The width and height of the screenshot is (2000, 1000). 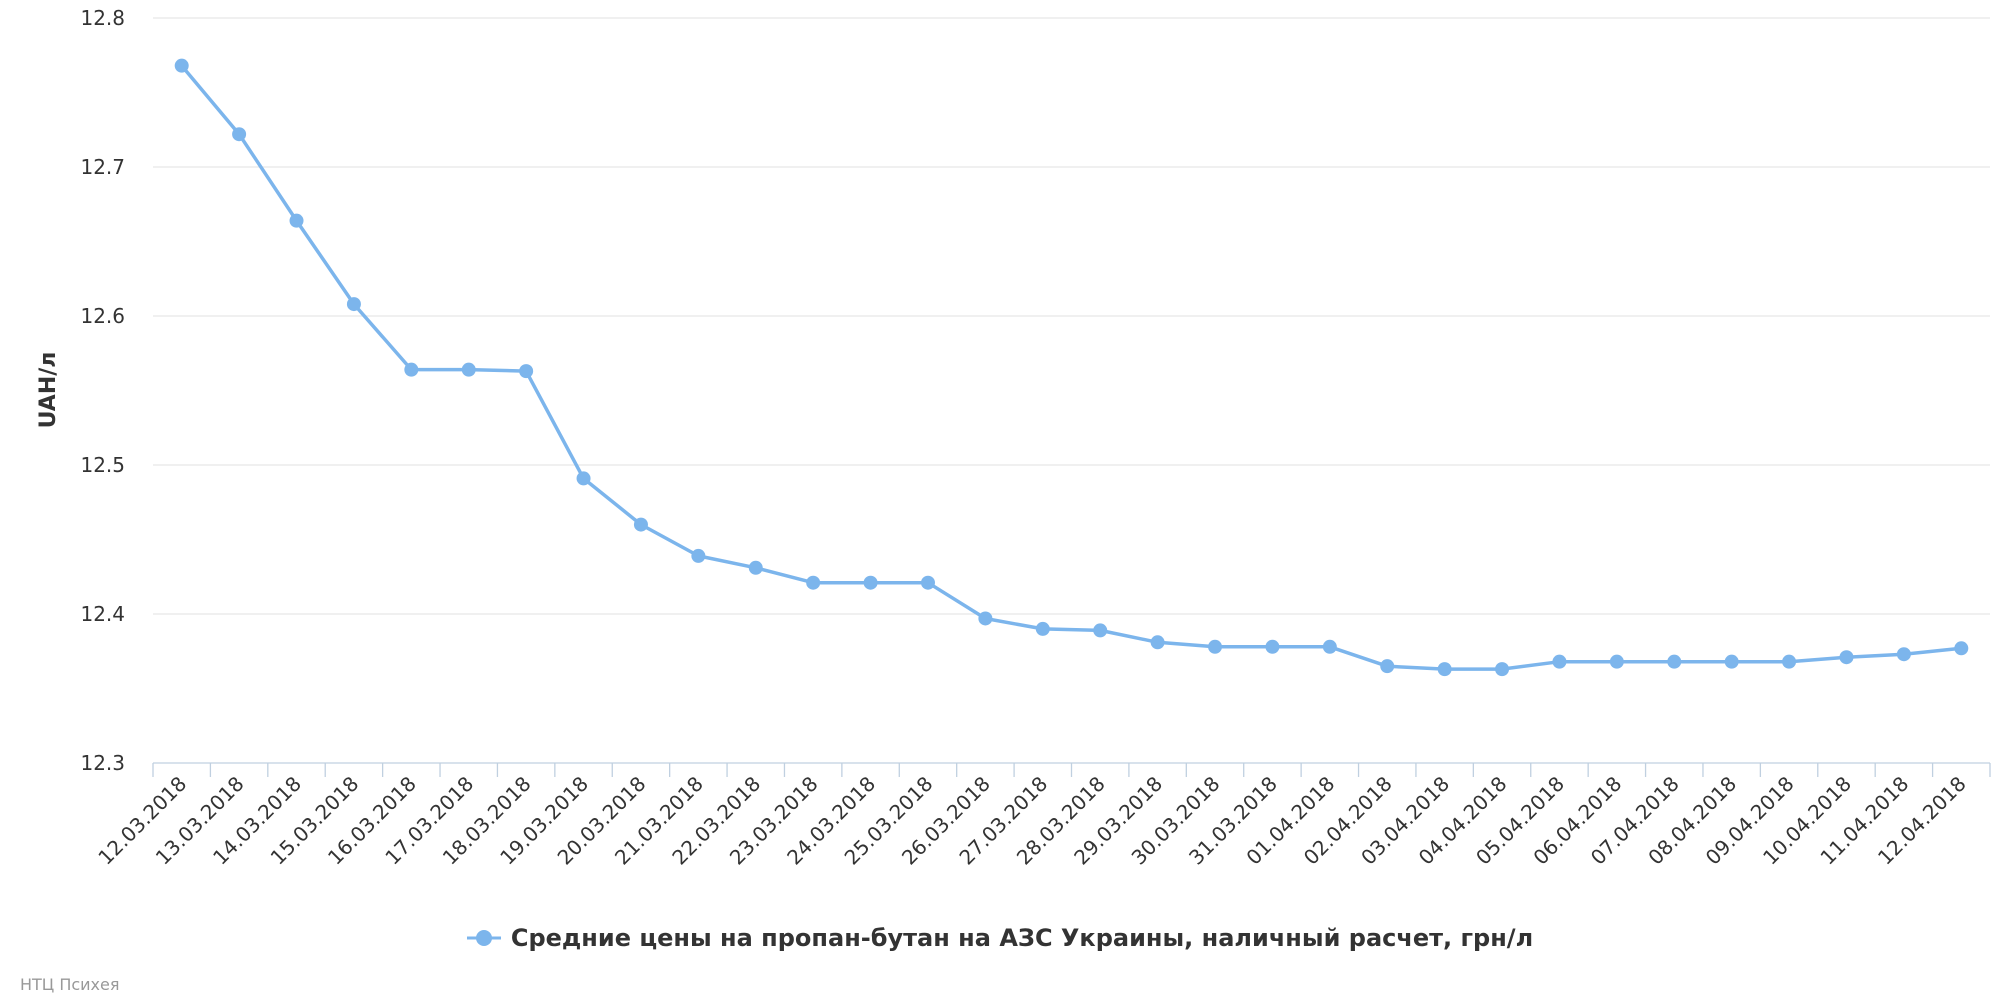 I want to click on y-axis-title: UAH/л, so click(x=48, y=390).